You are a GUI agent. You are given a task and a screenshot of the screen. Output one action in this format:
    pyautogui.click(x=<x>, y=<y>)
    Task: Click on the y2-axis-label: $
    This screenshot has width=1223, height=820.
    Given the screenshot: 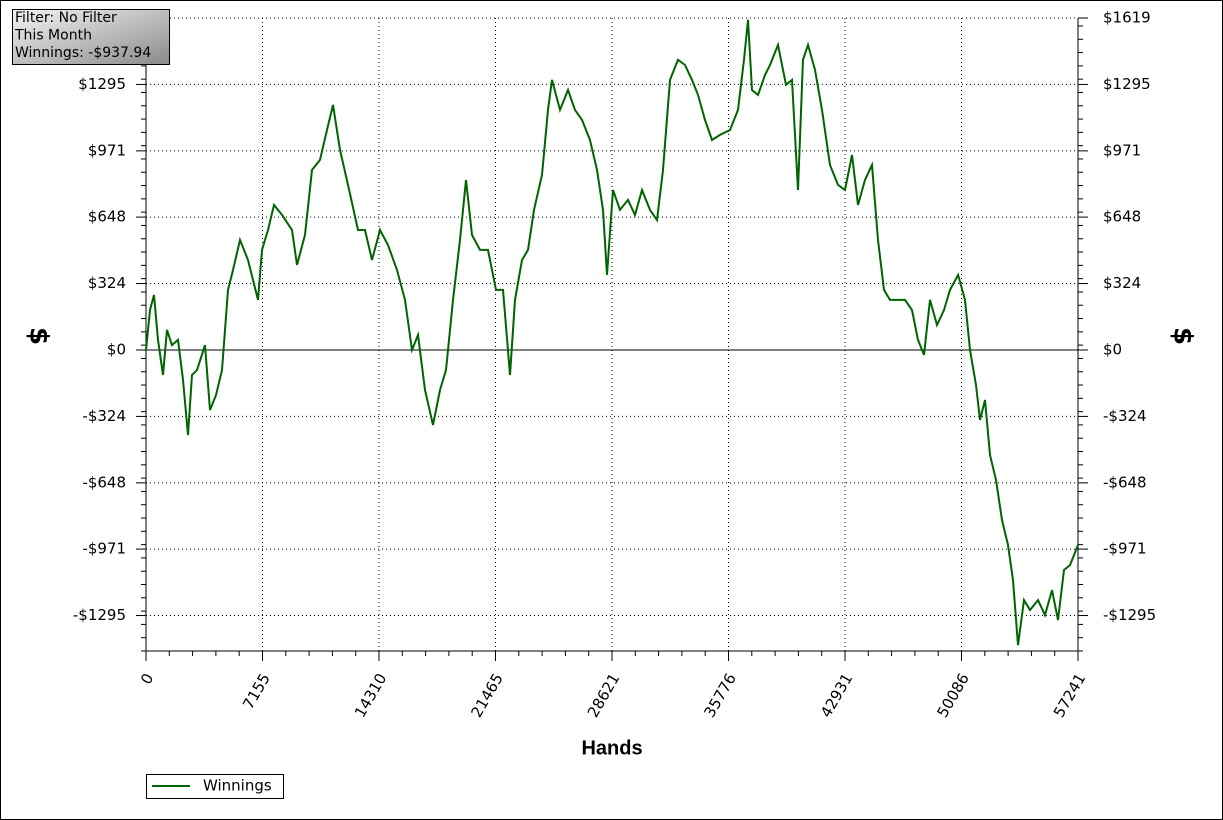 What is the action you would take?
    pyautogui.click(x=1183, y=336)
    